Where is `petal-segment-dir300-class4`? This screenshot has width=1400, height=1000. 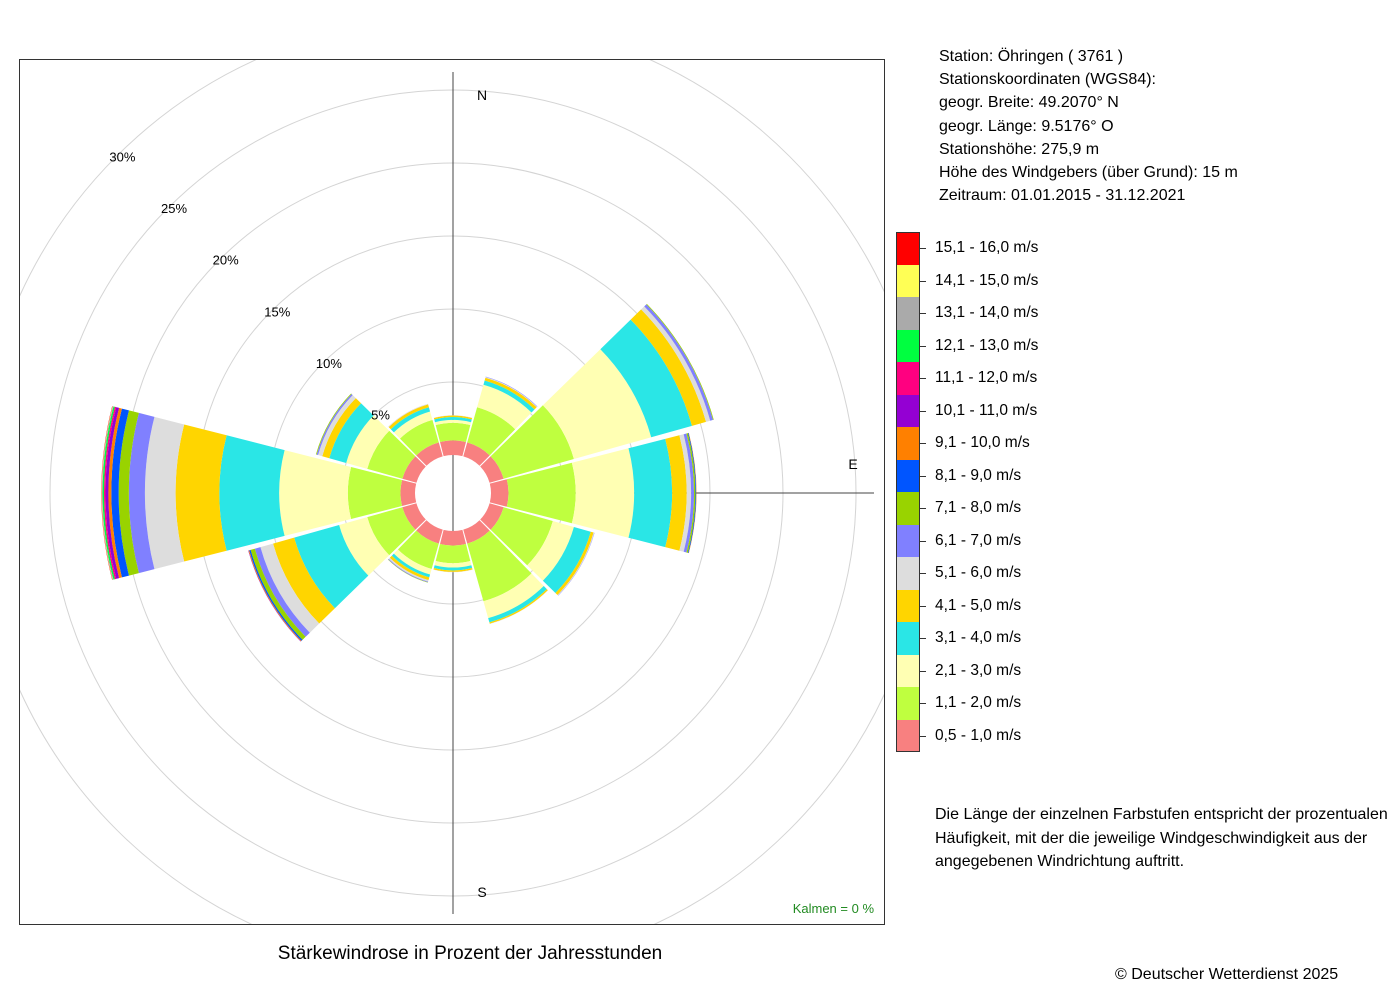
petal-segment-dir300-class4 is located at coordinates (351, 433).